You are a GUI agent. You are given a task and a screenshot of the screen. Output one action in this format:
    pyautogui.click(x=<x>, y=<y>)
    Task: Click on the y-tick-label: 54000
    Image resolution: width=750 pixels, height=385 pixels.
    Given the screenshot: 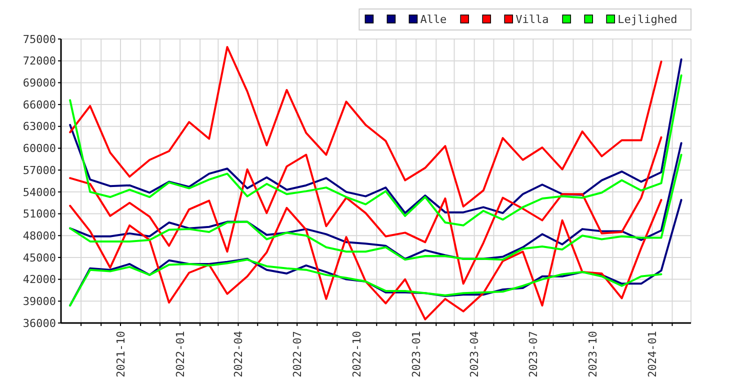 What is the action you would take?
    pyautogui.click(x=39, y=192)
    